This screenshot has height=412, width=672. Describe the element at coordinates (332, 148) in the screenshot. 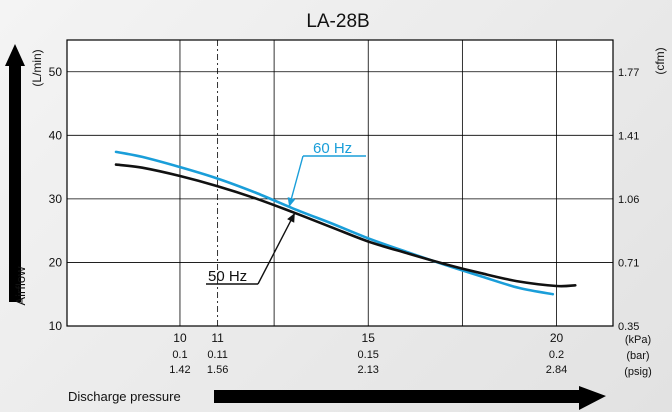

I see `series-label-60-hz: 60 Hz` at that location.